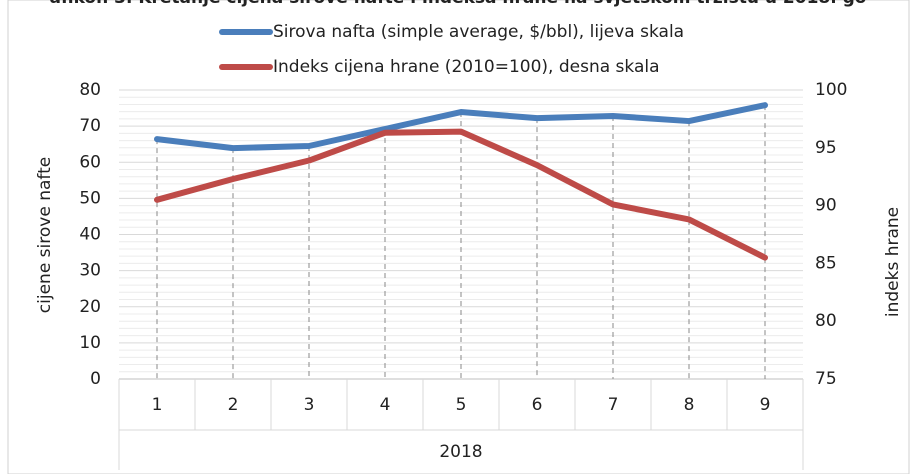 This screenshot has height=474, width=917. What do you see at coordinates (309, 405) in the screenshot?
I see `x-tick-label: 3` at bounding box center [309, 405].